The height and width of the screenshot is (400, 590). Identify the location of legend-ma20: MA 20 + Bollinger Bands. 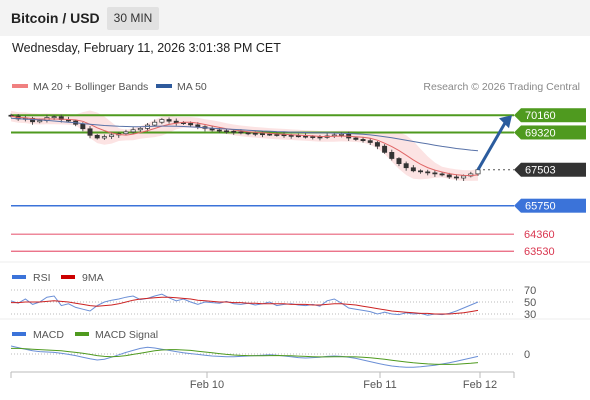
(90, 87).